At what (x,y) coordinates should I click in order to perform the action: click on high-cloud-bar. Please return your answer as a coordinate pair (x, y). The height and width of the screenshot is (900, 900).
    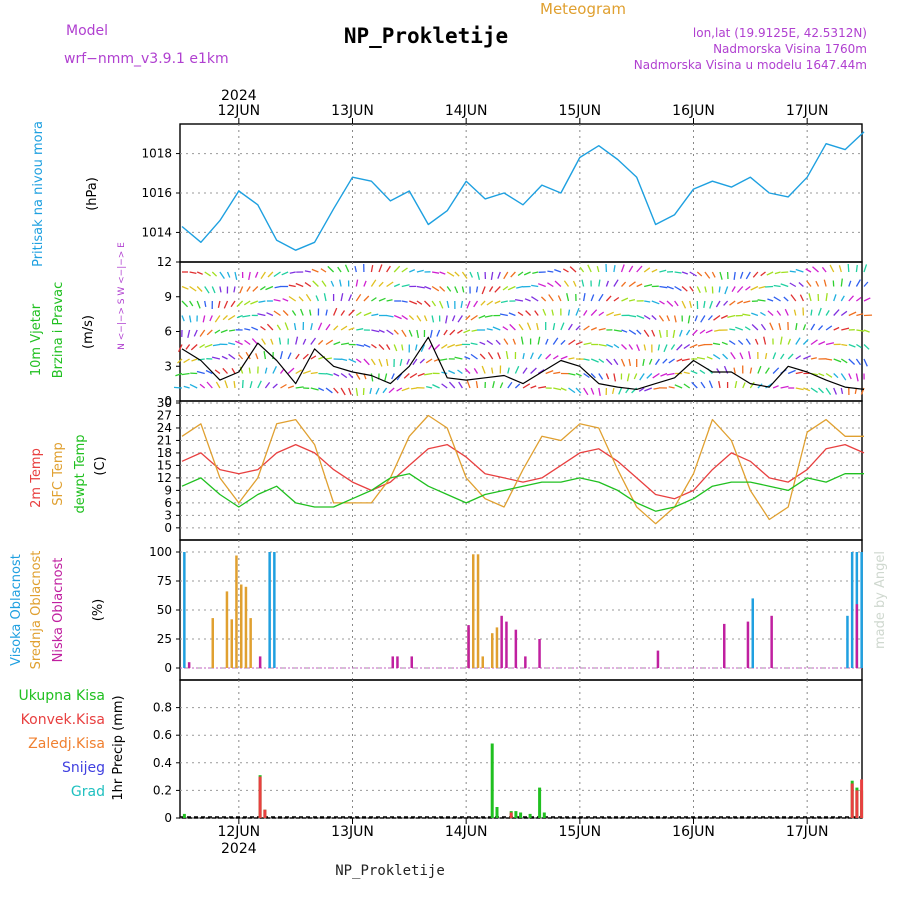
    Looking at the image, I should click on (184, 610).